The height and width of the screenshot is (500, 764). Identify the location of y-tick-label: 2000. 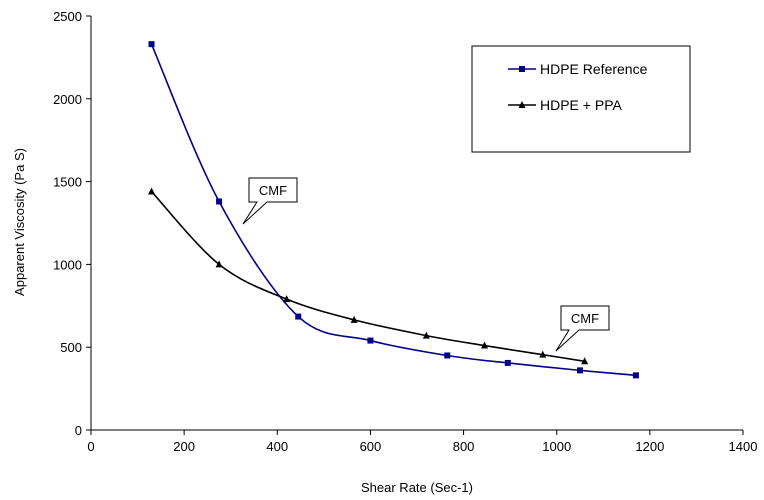
(67, 99).